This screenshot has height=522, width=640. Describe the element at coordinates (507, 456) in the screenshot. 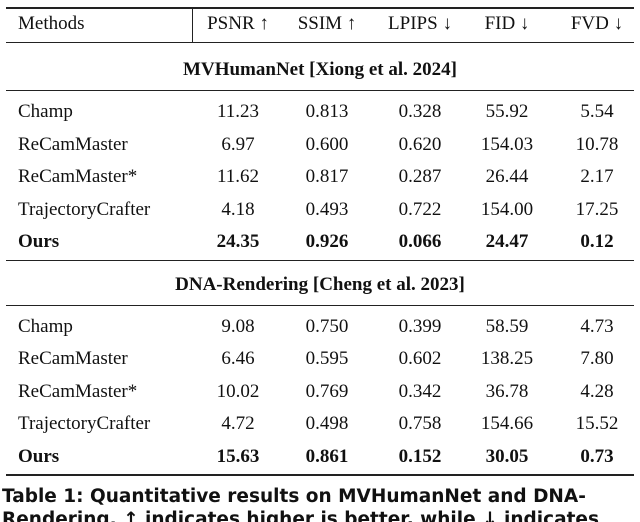

I see `metric-cell: 30.05` at that location.